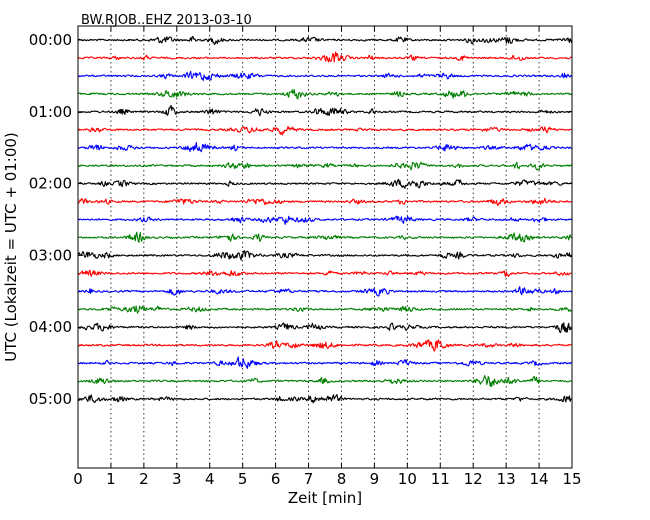 This screenshot has width=650, height=520. Describe the element at coordinates (309, 479) in the screenshot. I see `x-tick-label: 7` at that location.